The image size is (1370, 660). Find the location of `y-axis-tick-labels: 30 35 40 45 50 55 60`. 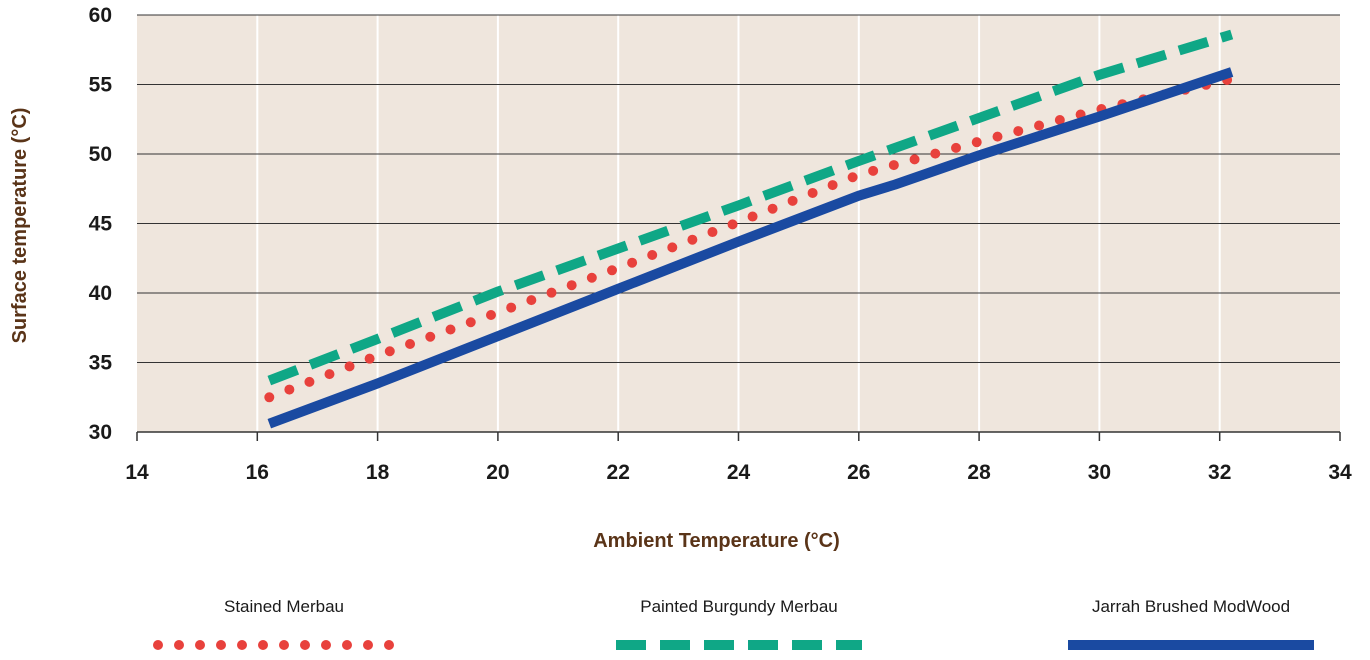

y-axis-tick-labels: 30 35 40 45 50 55 60 is located at coordinates (101, 224).